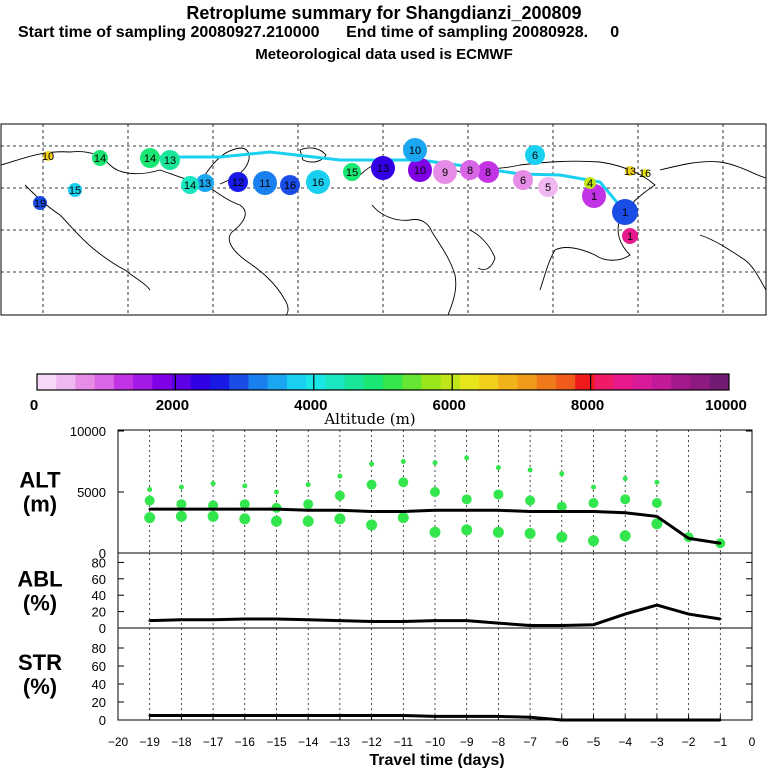 The height and width of the screenshot is (768, 768). Describe the element at coordinates (587, 405) in the screenshot. I see `colorbar-tick-label: 8000` at that location.